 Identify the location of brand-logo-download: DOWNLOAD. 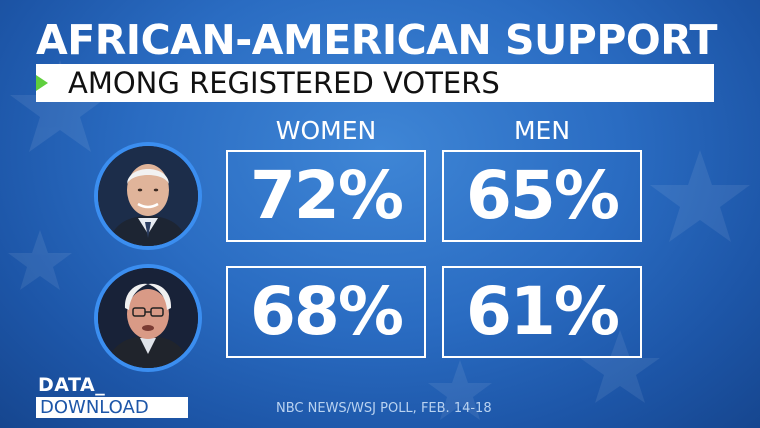
(112, 407).